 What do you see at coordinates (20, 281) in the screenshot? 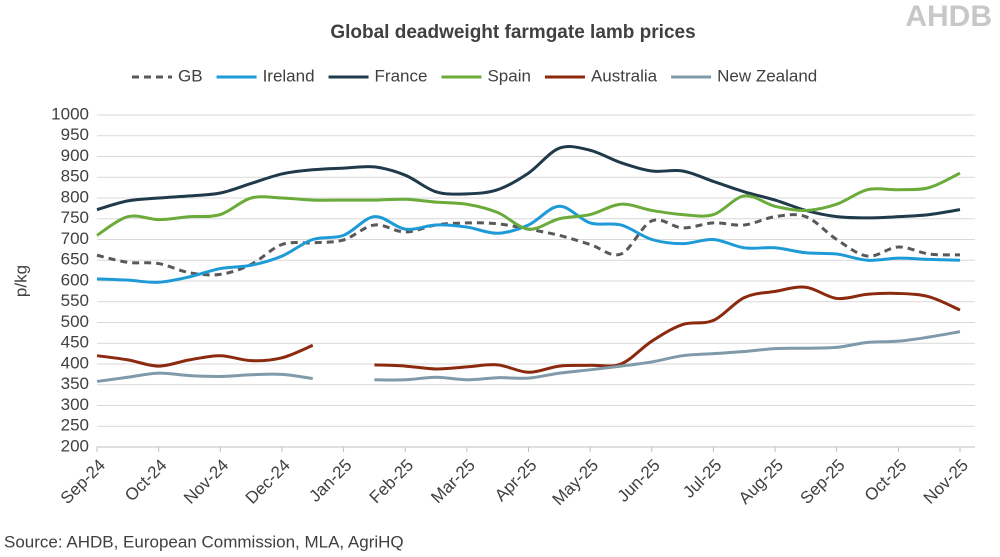
I see `y-axis-label: p/kg` at bounding box center [20, 281].